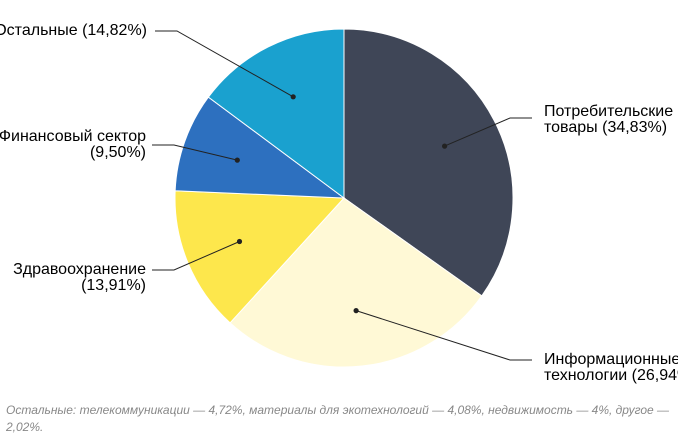  Describe the element at coordinates (608, 119) in the screenshot. I see `slice-label: Потребительские товары (34,83%)` at that location.